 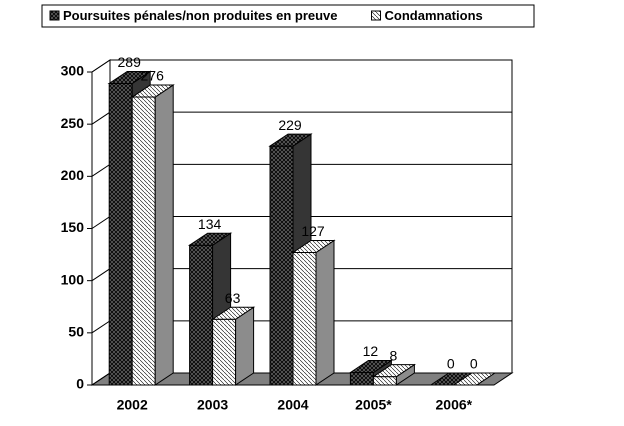 What do you see at coordinates (212, 405) in the screenshot?
I see `x-tick-label: 2003` at bounding box center [212, 405].